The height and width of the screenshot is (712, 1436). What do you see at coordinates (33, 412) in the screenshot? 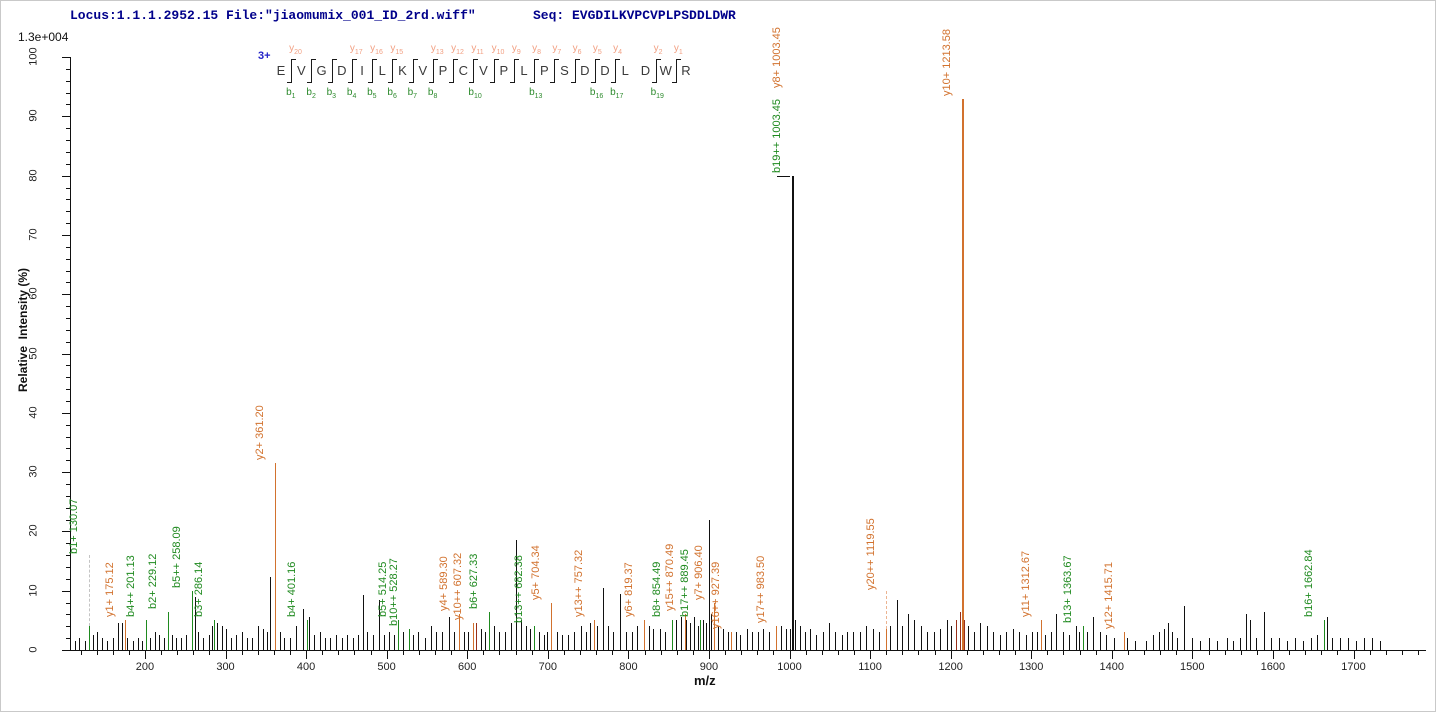
I see `y-tick-label: 40` at bounding box center [33, 412].